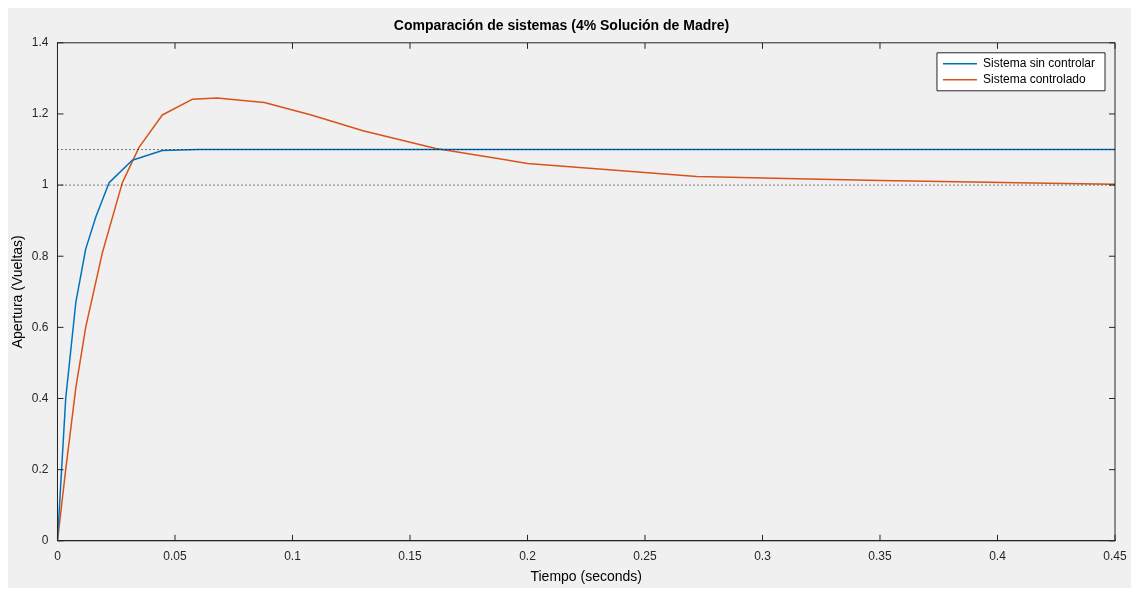  What do you see at coordinates (561, 25) in the screenshot?
I see `chart-title: Comparación de sistemas (4% Solución de Madre)` at bounding box center [561, 25].